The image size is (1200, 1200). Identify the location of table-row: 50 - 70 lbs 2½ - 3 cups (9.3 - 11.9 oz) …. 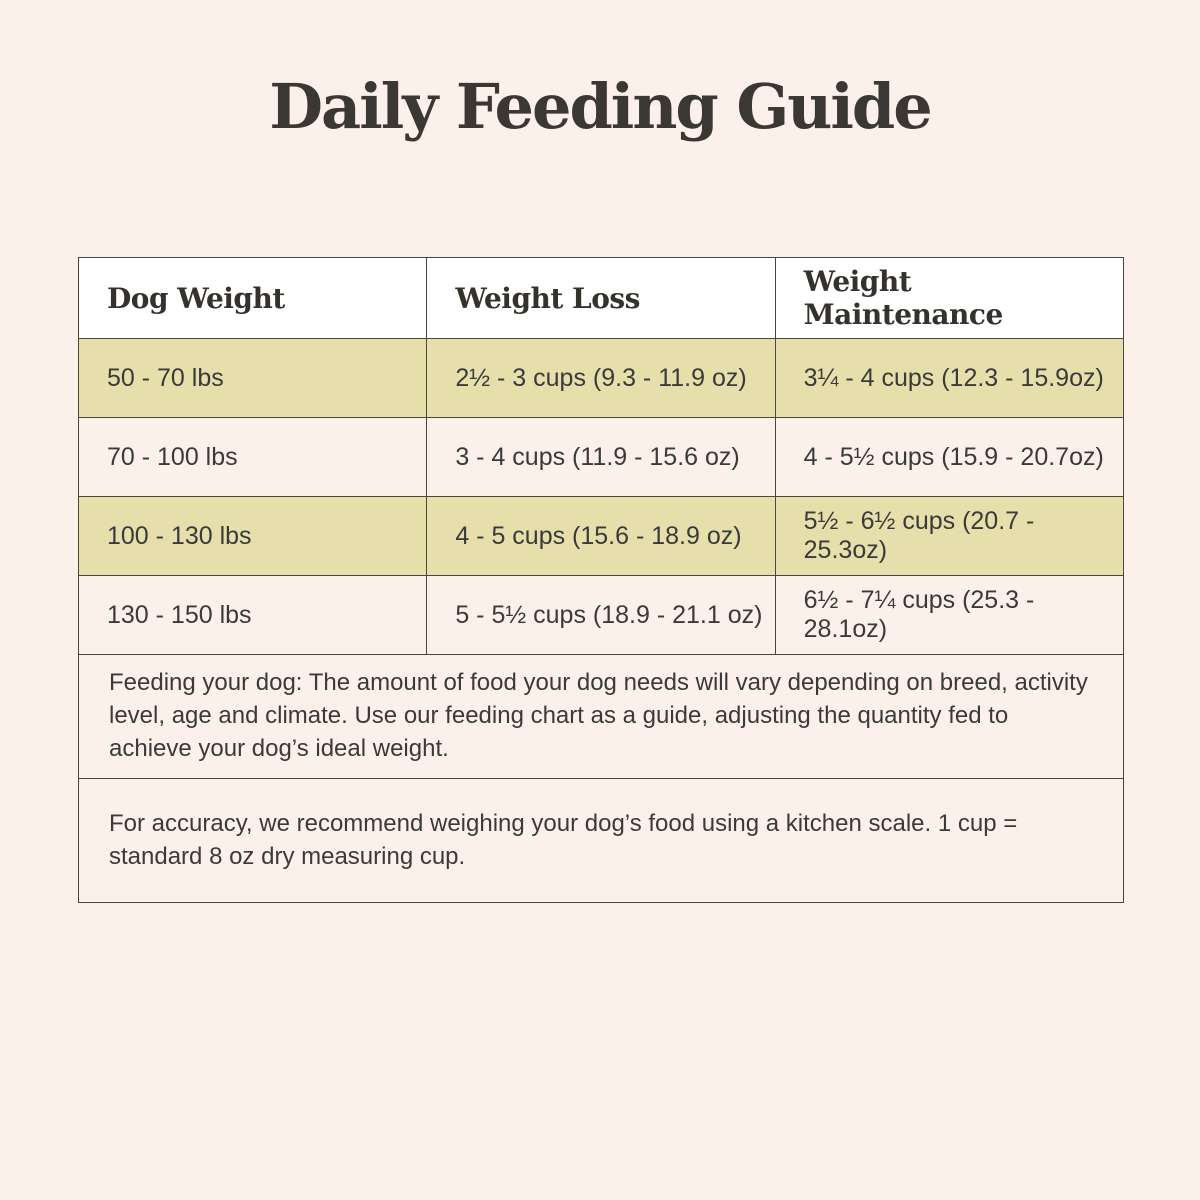
(601, 378).